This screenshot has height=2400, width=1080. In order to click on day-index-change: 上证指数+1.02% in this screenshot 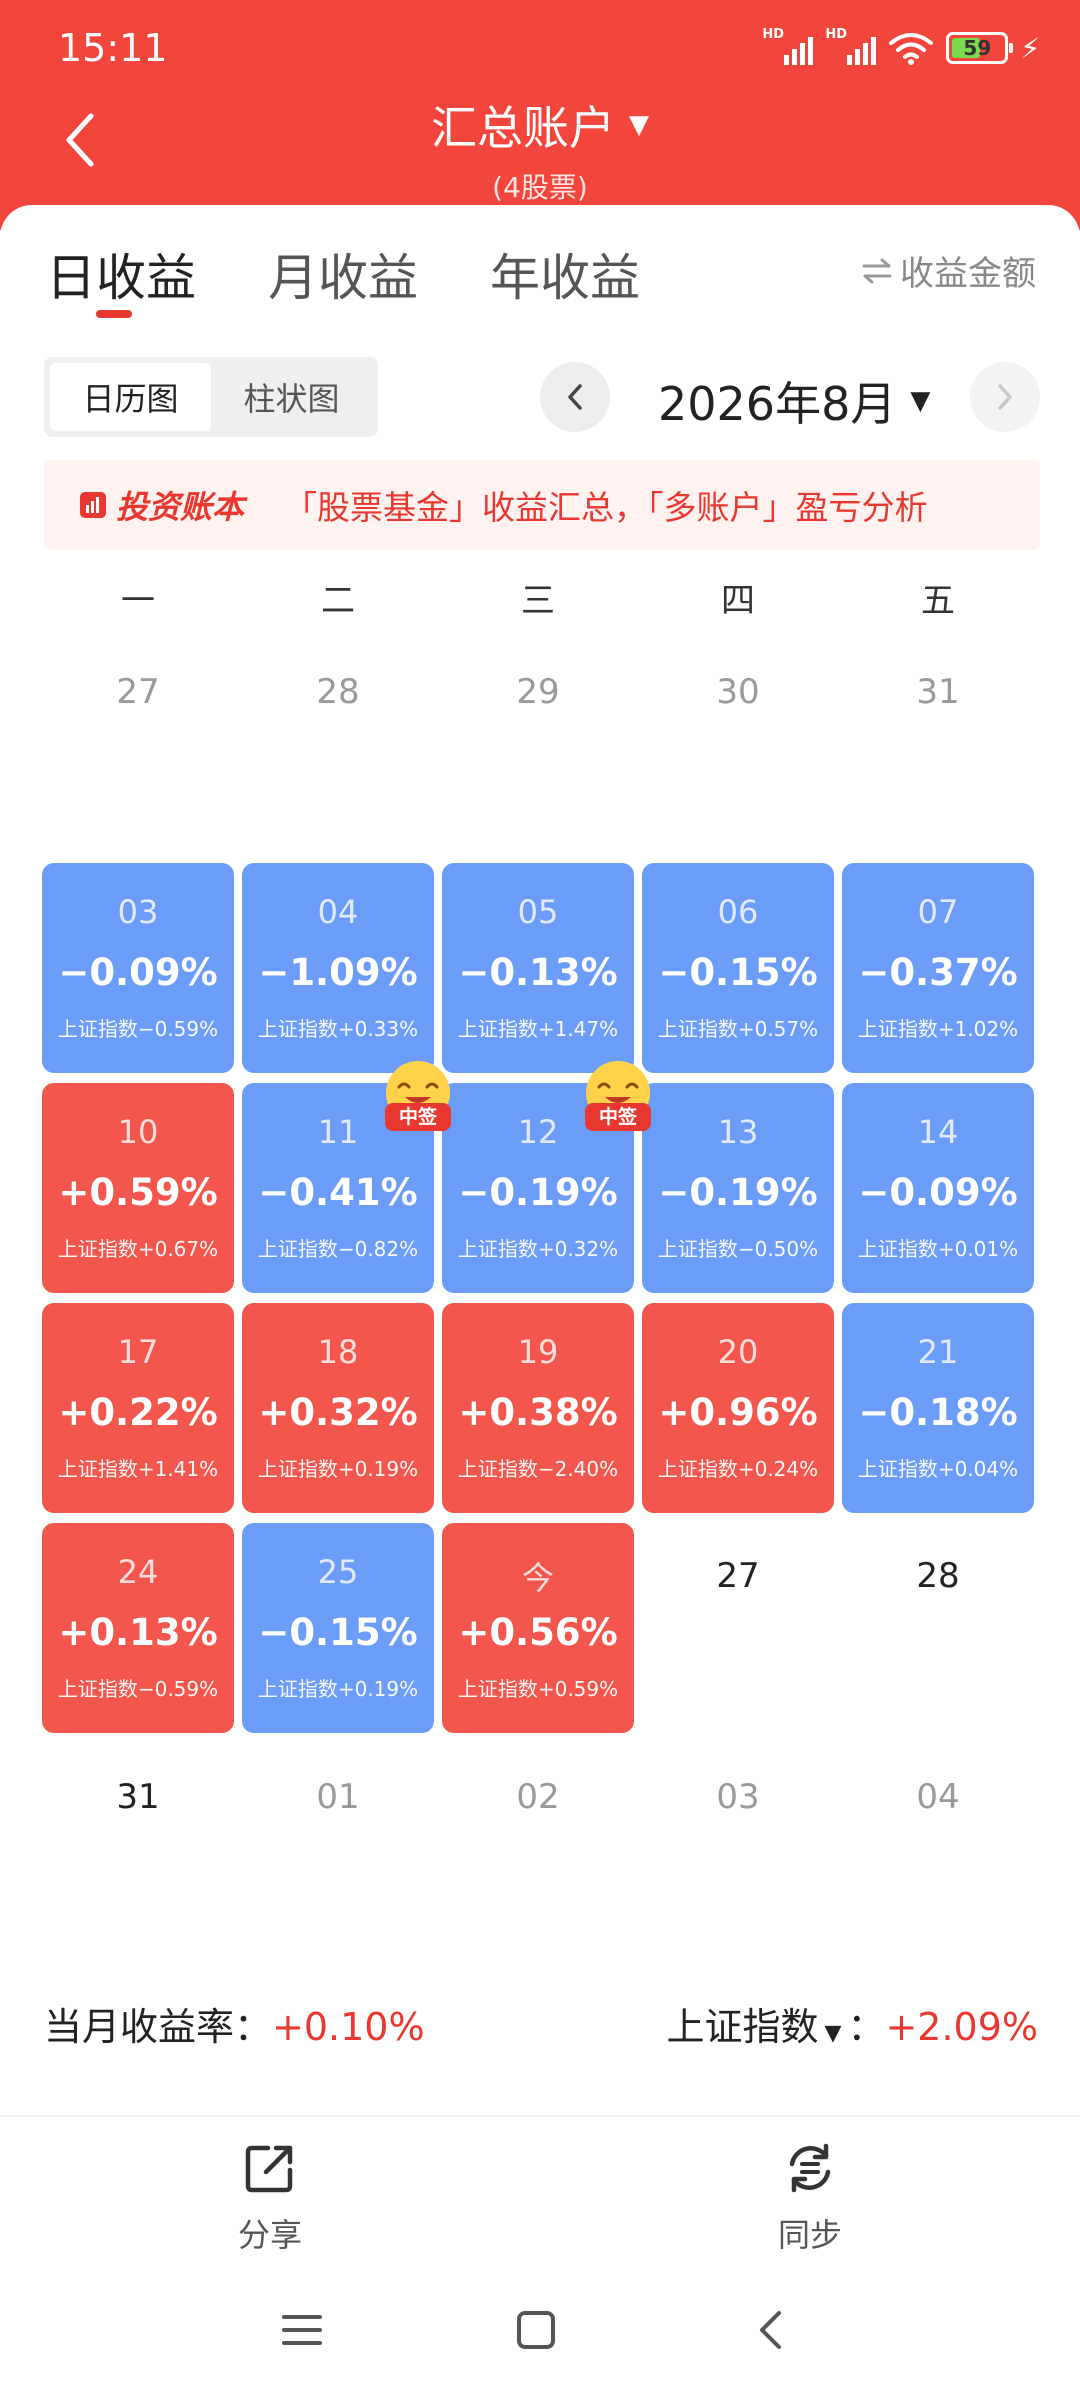, I will do `click(938, 1029)`.